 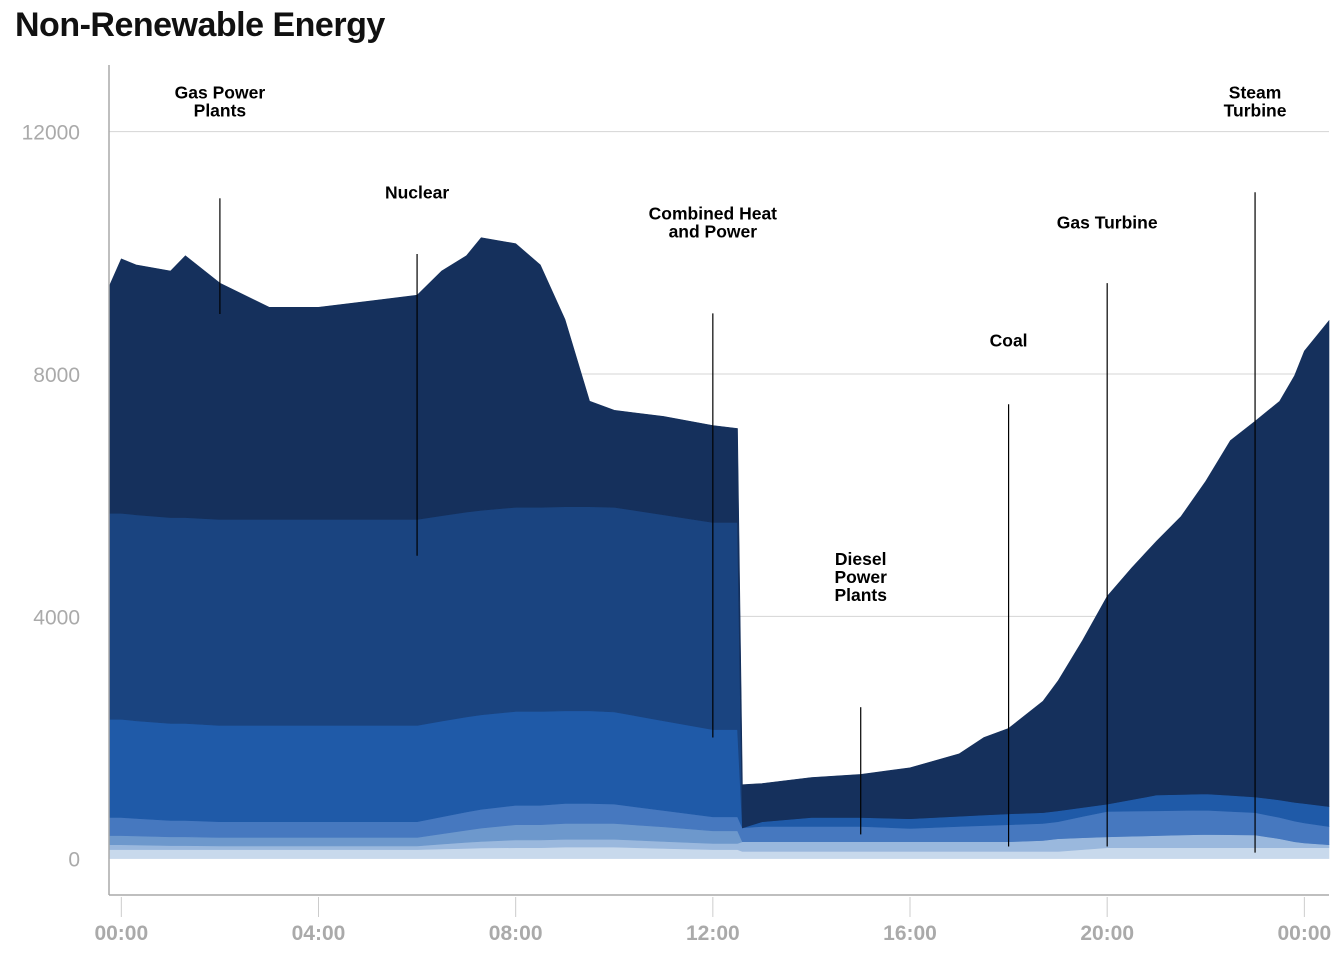 What do you see at coordinates (74, 860) in the screenshot?
I see `y-tick-label: 0` at bounding box center [74, 860].